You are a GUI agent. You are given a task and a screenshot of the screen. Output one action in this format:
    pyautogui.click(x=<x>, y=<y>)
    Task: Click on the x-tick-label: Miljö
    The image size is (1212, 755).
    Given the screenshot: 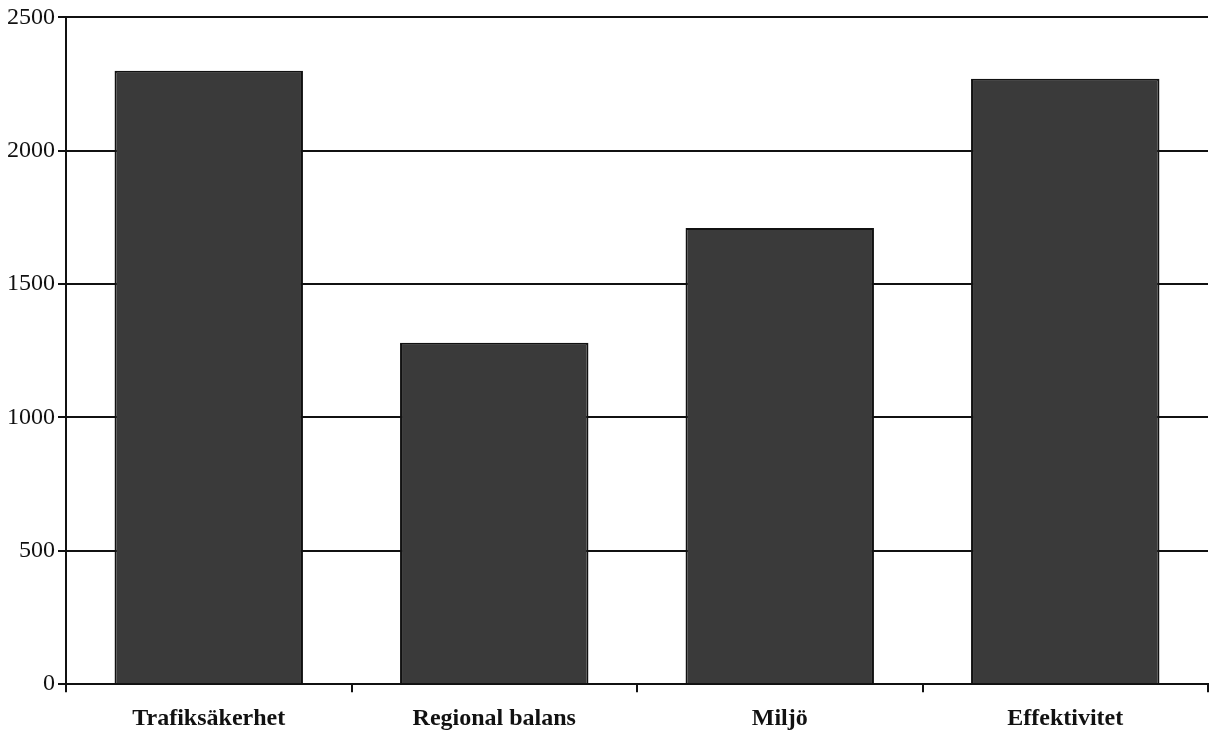 What is the action you would take?
    pyautogui.click(x=779, y=716)
    